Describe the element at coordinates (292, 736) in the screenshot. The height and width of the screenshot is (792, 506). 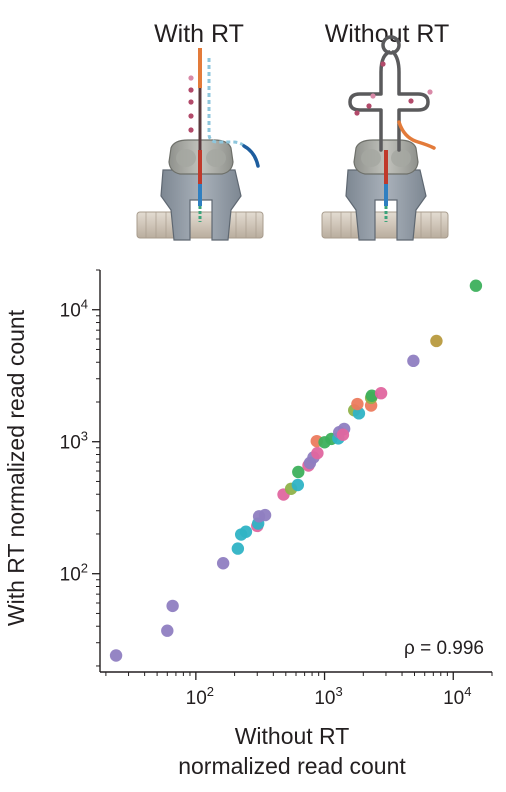
I see `x-axis-label-line1: Without RT` at that location.